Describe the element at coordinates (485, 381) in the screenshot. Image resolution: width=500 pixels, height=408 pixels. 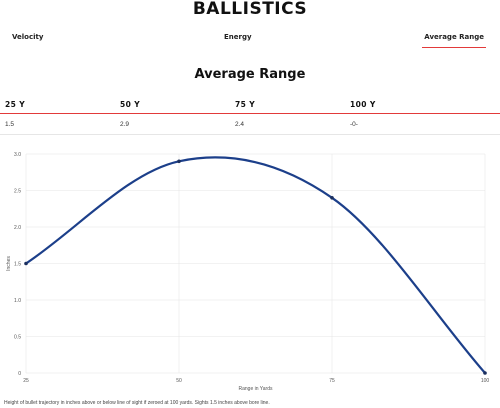
I see `x-tick-label: 100` at that location.